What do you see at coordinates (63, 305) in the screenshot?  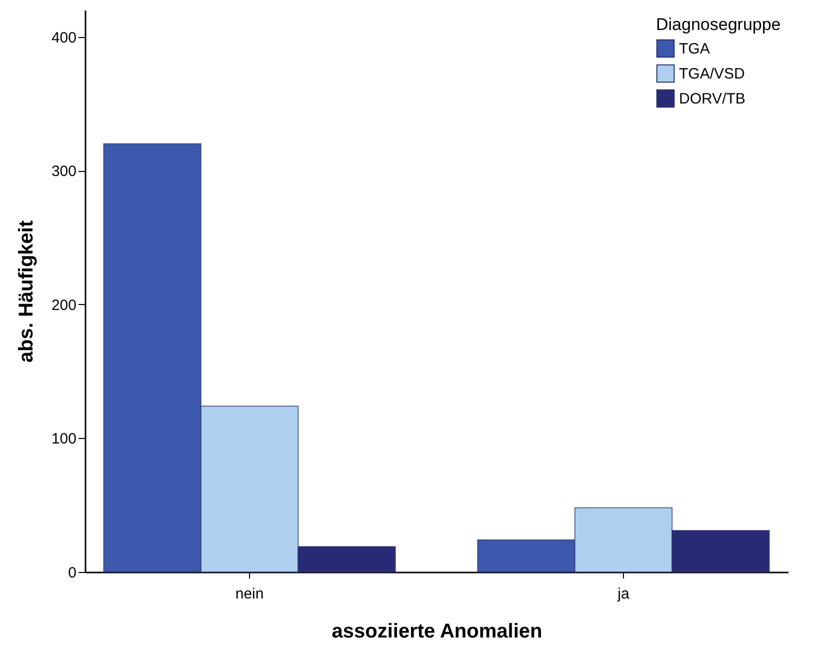 I see `y-tick-label: 200` at bounding box center [63, 305].